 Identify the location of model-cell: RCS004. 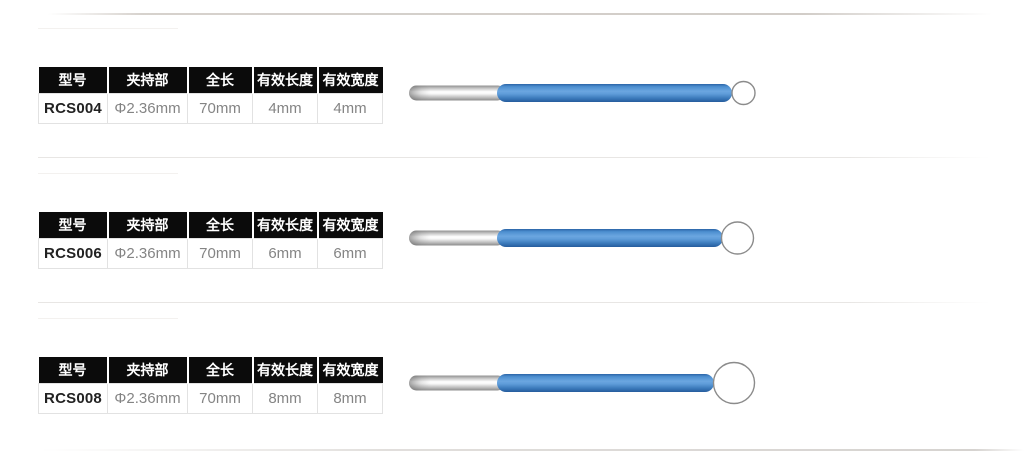
(73, 108).